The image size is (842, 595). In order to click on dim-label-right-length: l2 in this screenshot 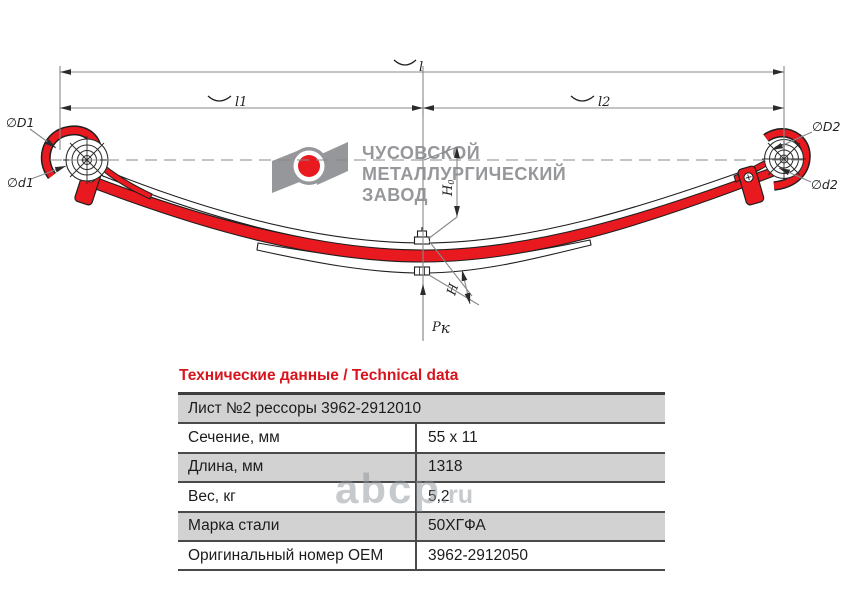, I will do `click(604, 102)`.